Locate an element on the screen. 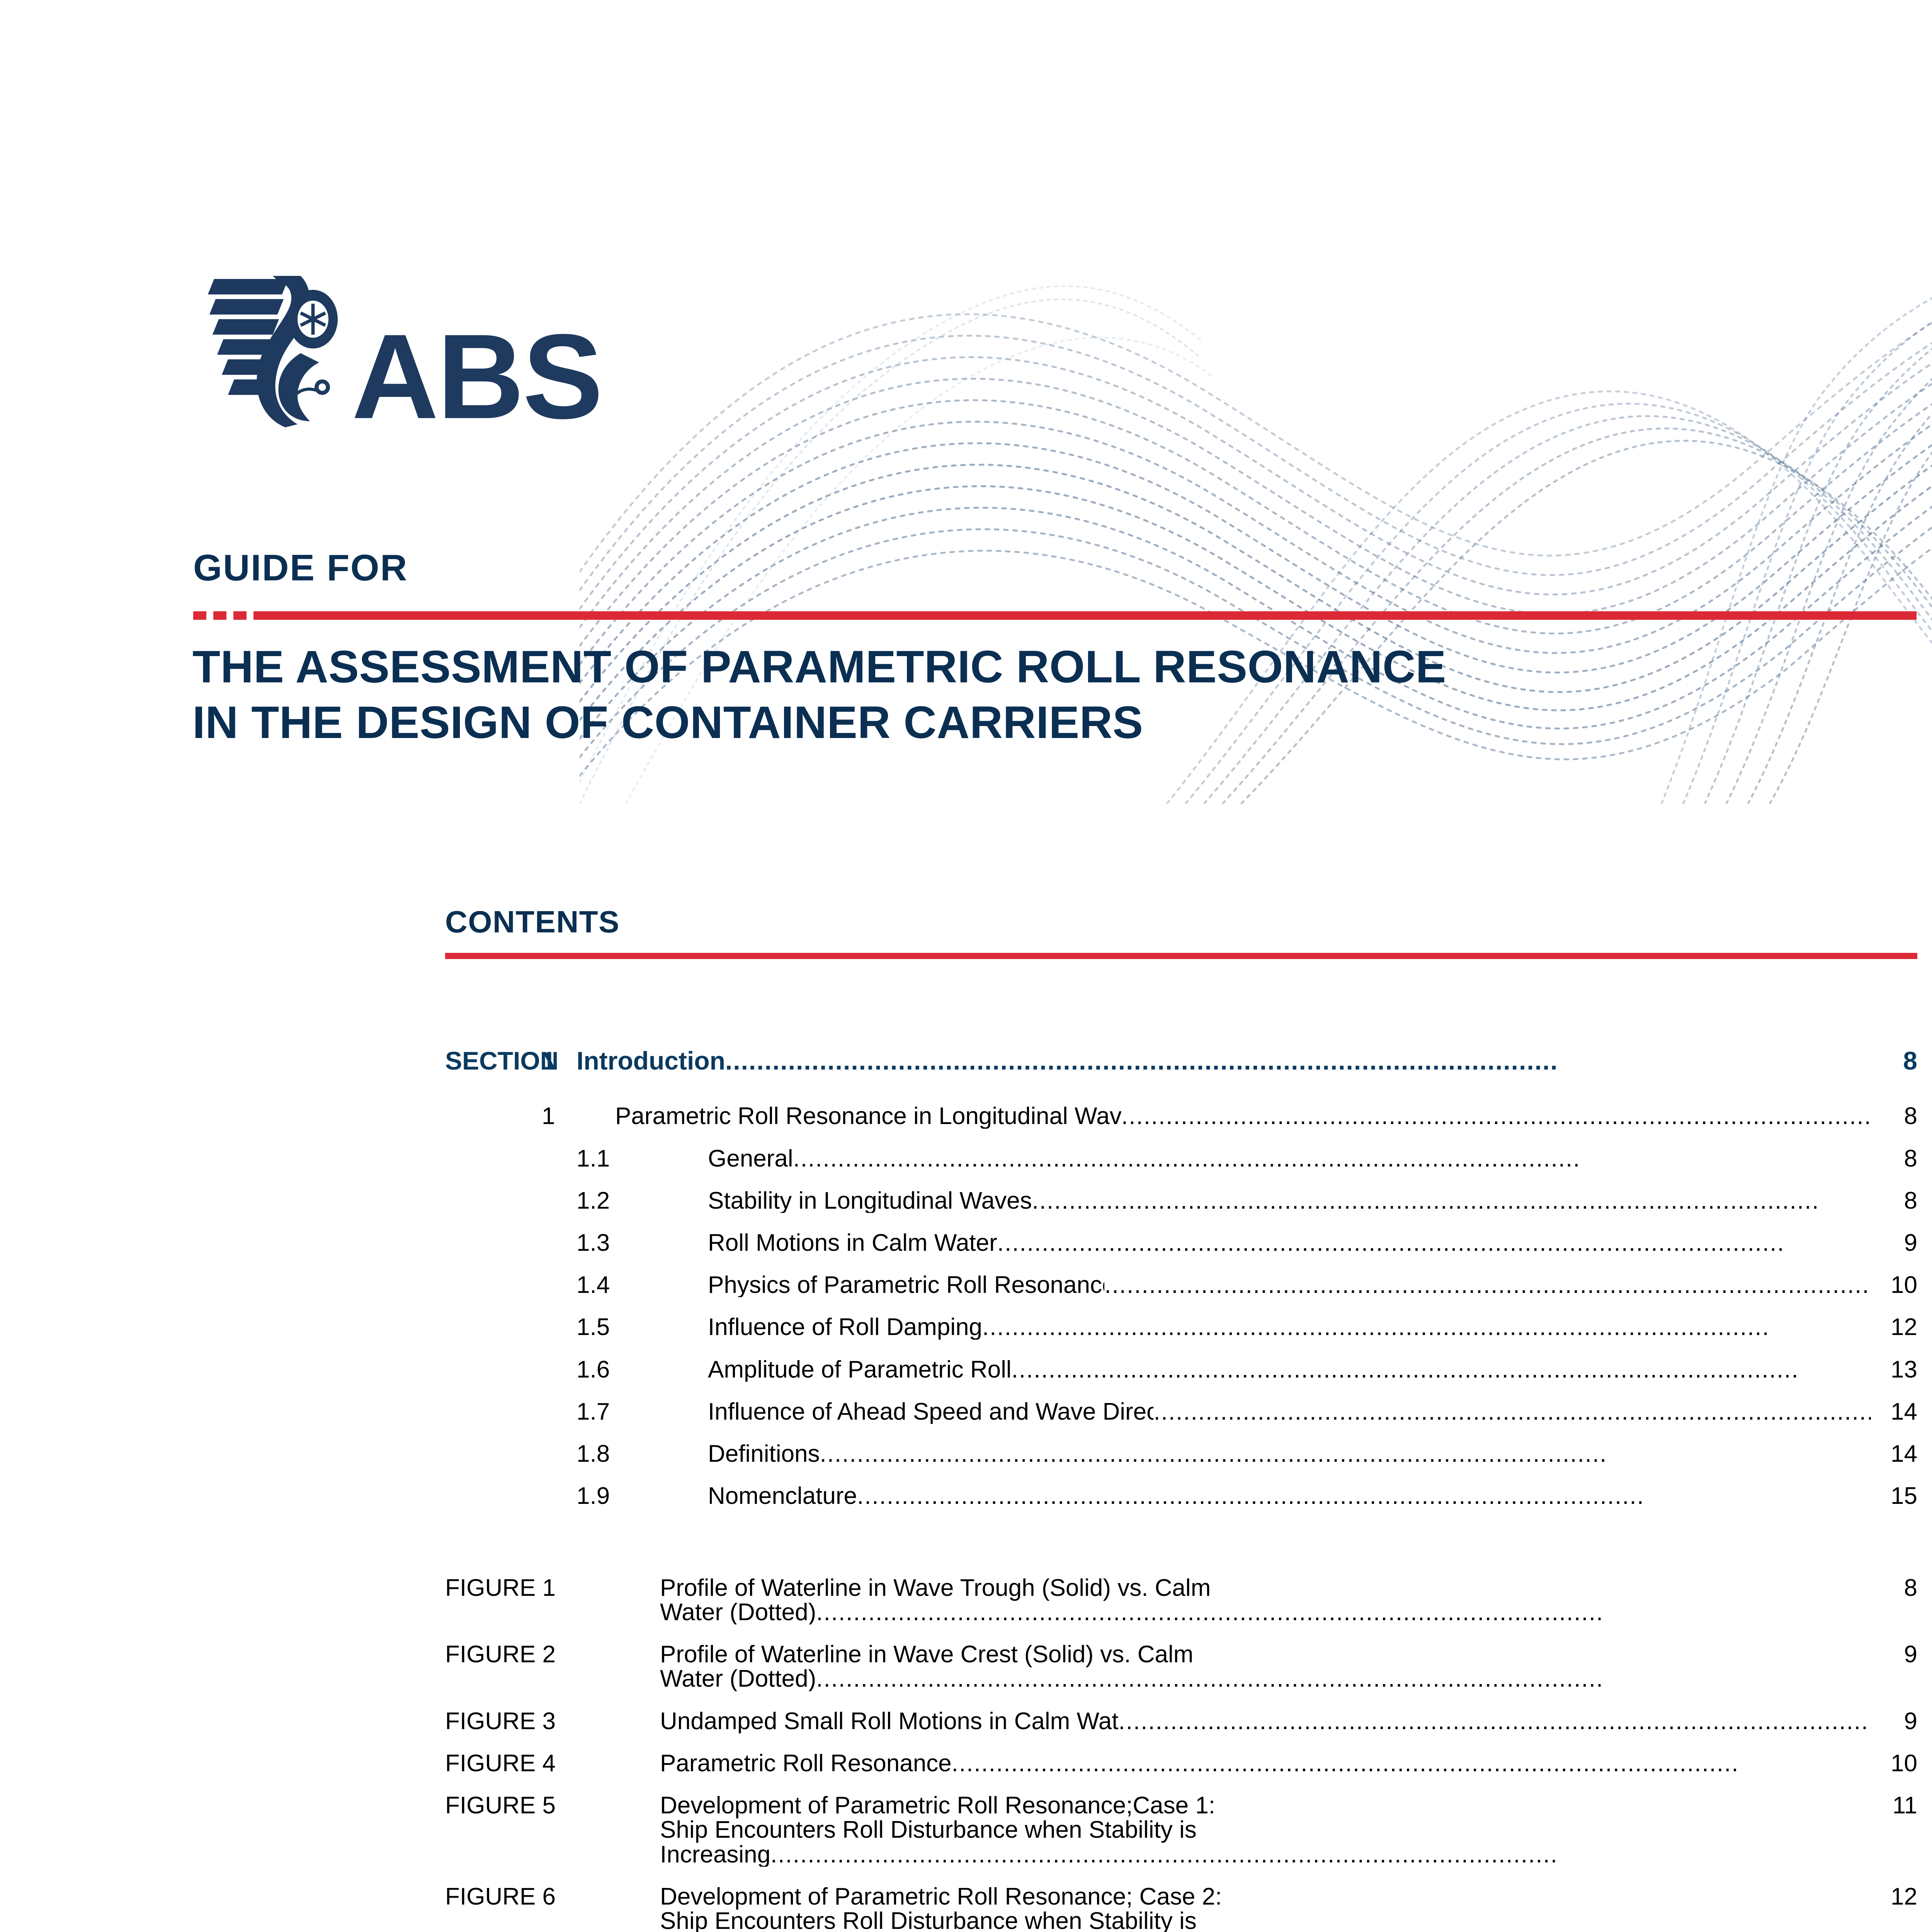 The width and height of the screenshot is (1932, 1932). toc-item-title: Nomenclature is located at coordinates (783, 1497).